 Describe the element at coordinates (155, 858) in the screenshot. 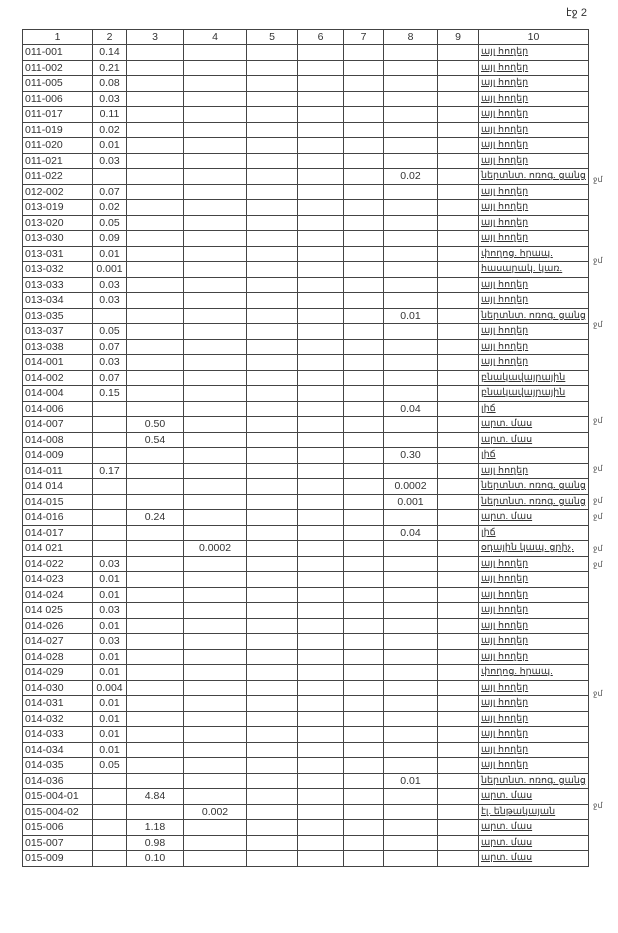

I see `col-3-cell: 0.10` at that location.